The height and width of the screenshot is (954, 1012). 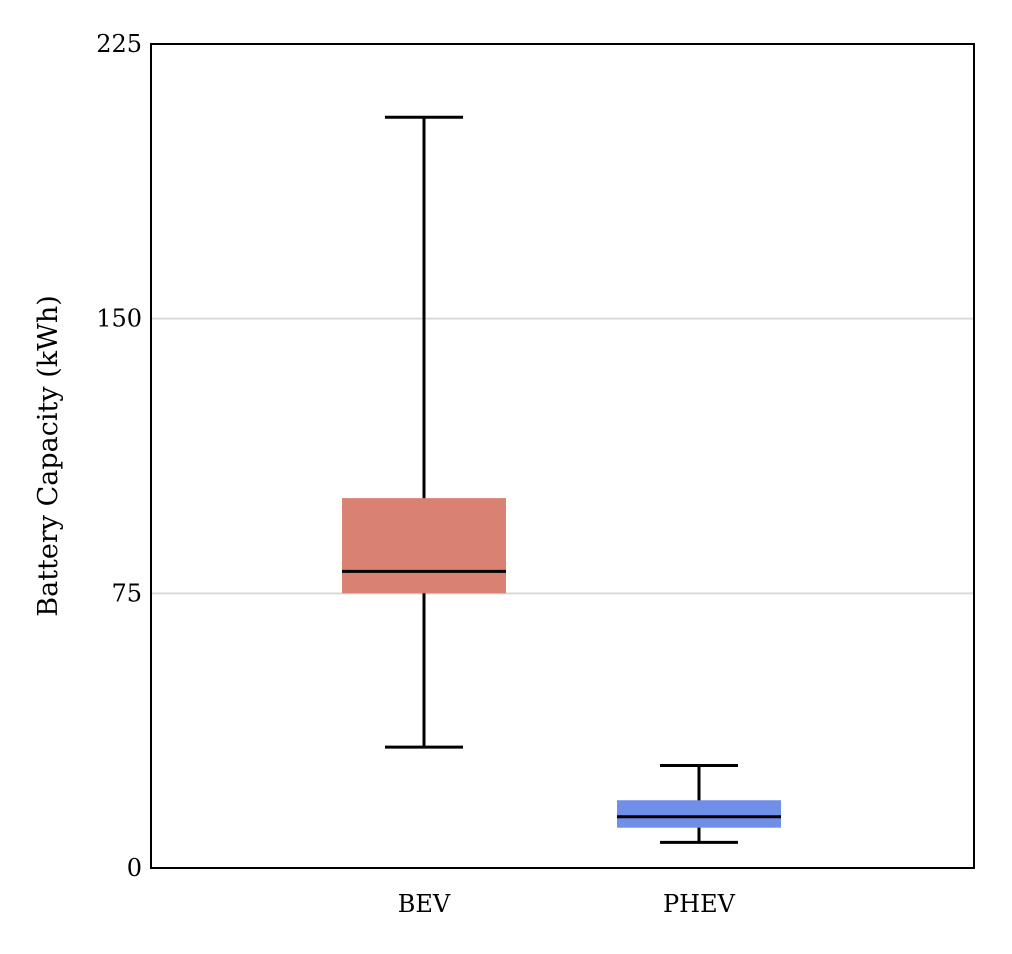 What do you see at coordinates (424, 432) in the screenshot?
I see `box-bev` at bounding box center [424, 432].